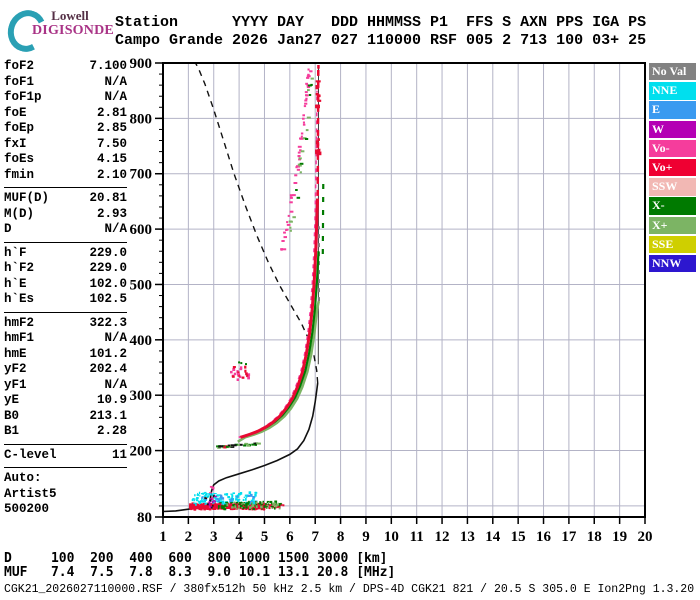  Describe the element at coordinates (301, 154) in the screenshot. I see `series-spread-f-tail-green` at that location.